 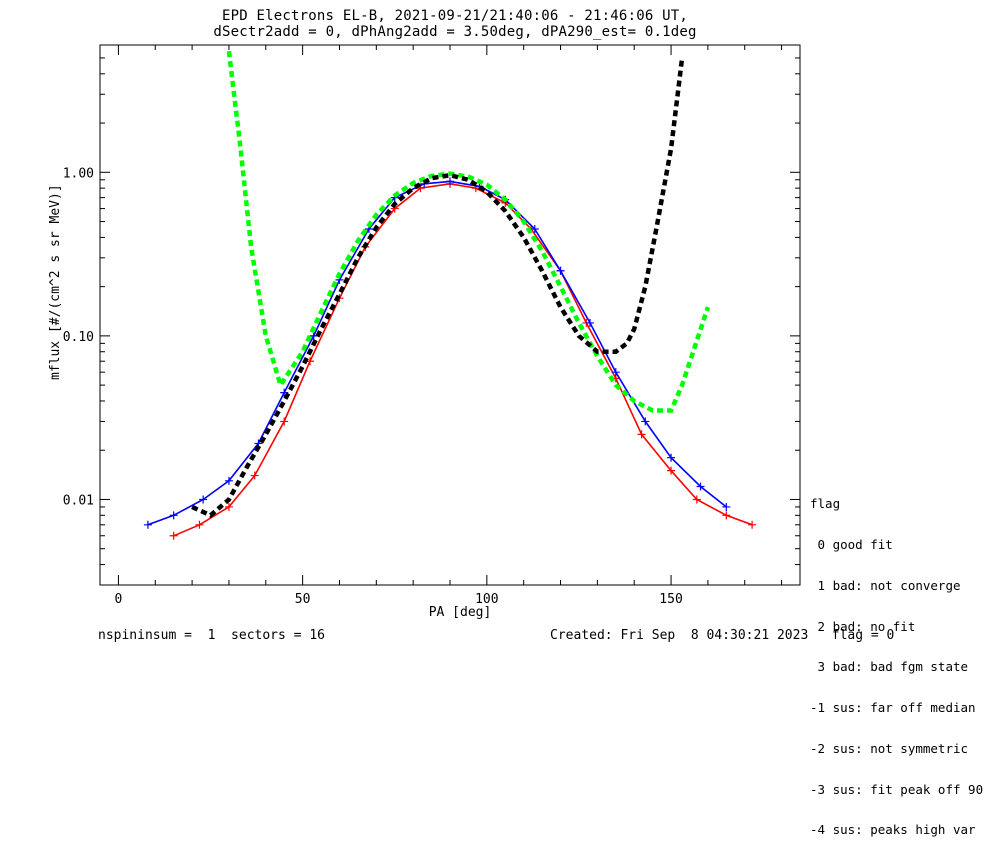 I want to click on y-tick-label: 0.10, so click(x=78, y=337).